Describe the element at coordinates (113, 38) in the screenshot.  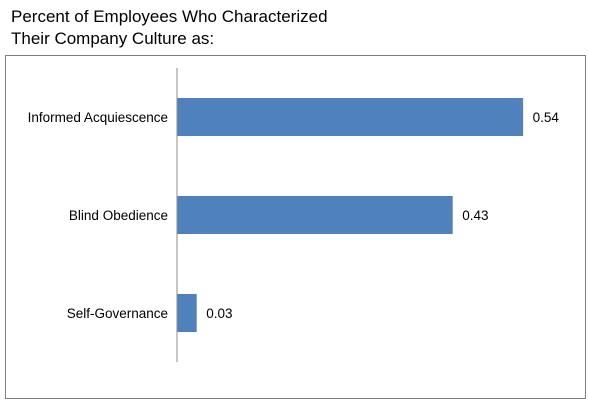
I see `chart-title-line-2: Their Company Culture as:` at that location.